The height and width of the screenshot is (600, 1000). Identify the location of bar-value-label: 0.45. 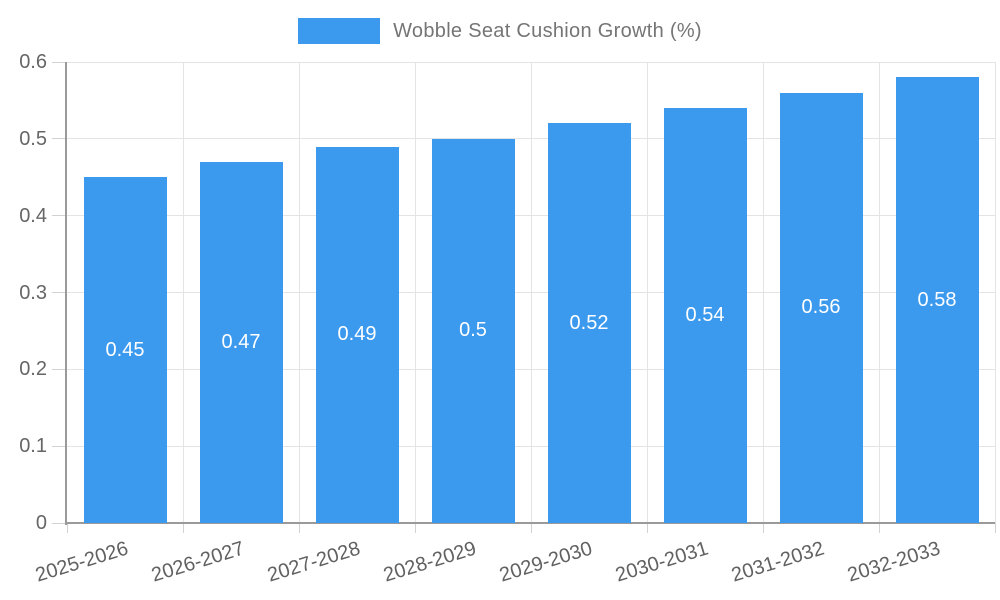
(125, 349).